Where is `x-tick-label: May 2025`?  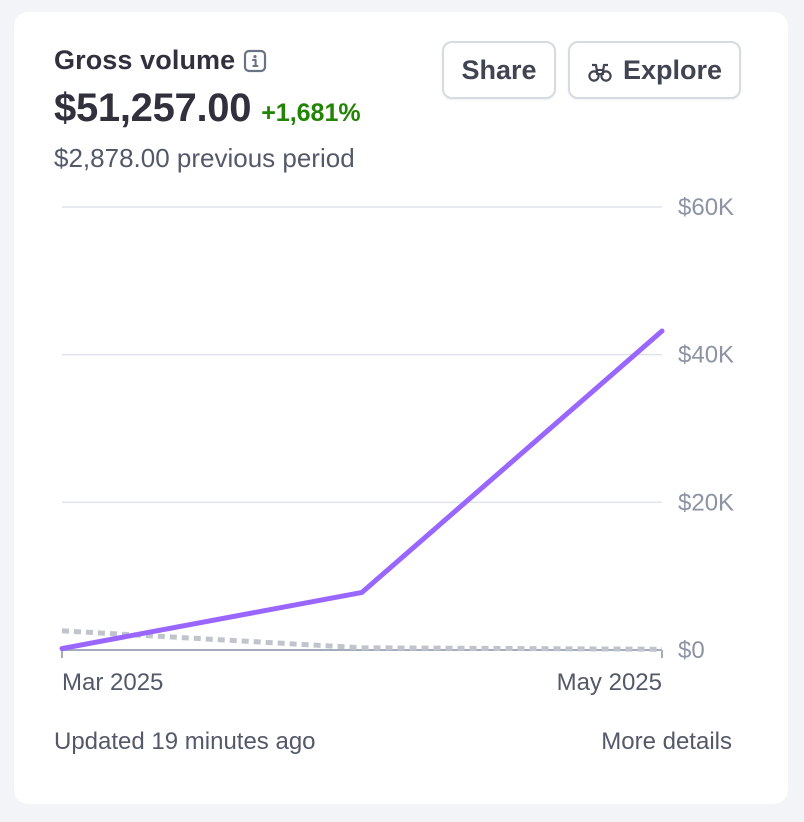 x-tick-label: May 2025 is located at coordinates (609, 682).